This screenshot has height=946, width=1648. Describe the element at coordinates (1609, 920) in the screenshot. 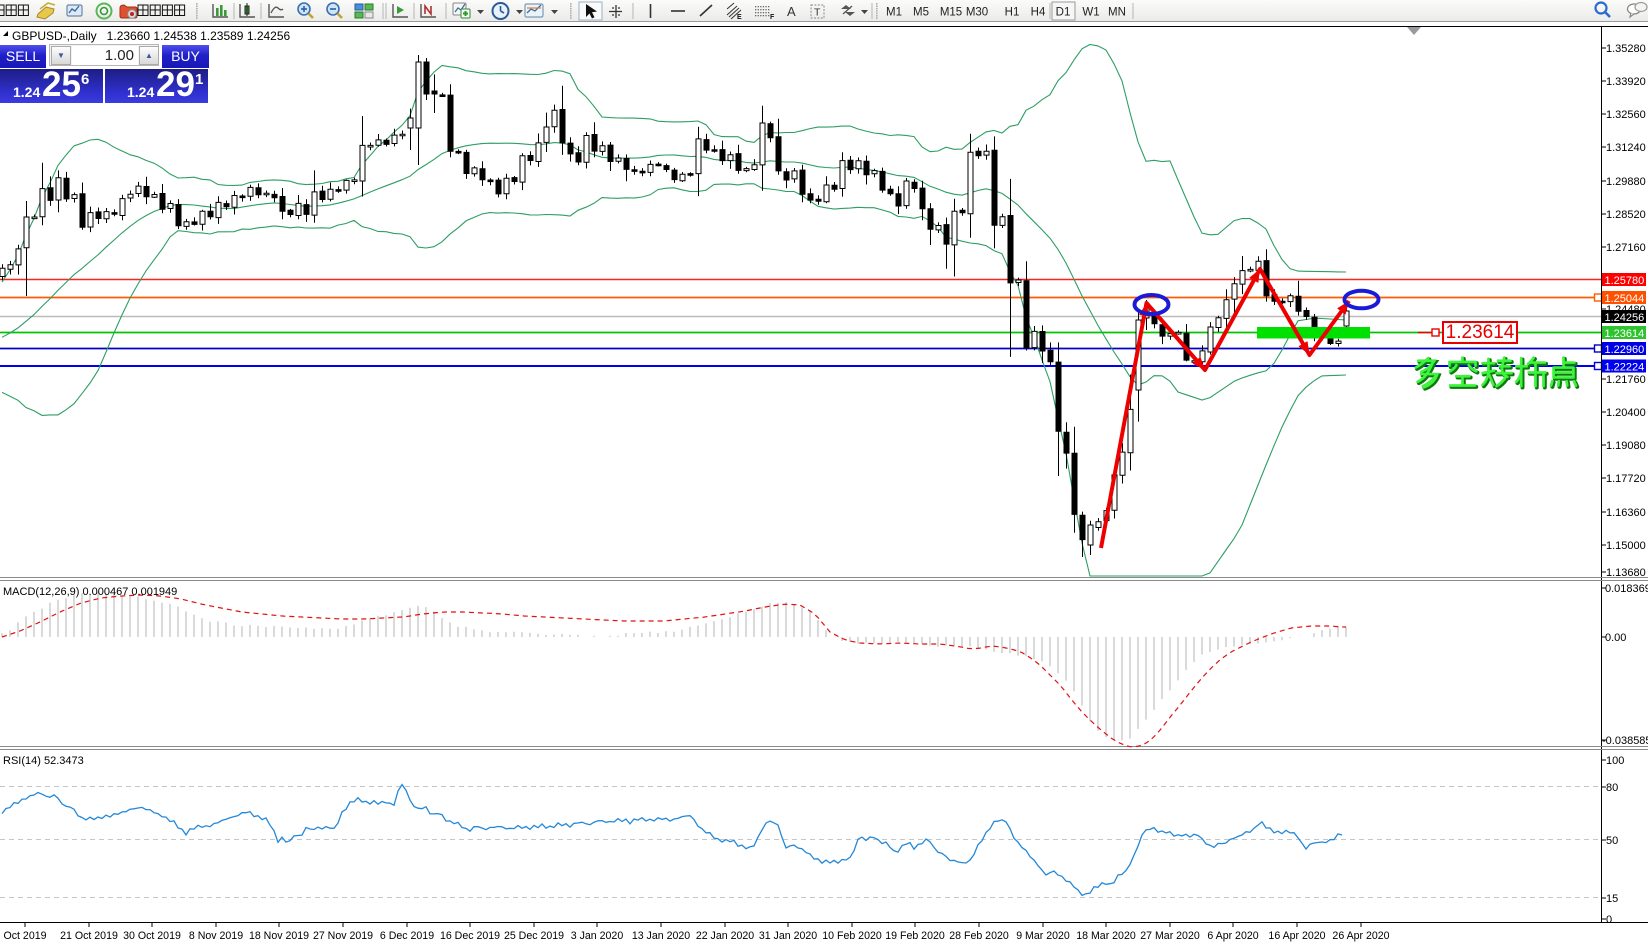

I see `svg-text: 0` at that location.